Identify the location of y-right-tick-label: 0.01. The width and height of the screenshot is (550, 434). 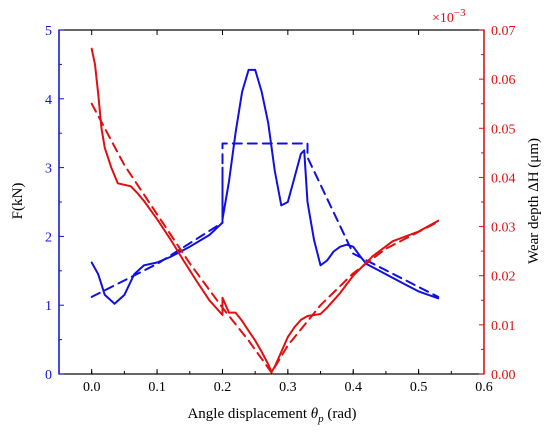
(503, 326).